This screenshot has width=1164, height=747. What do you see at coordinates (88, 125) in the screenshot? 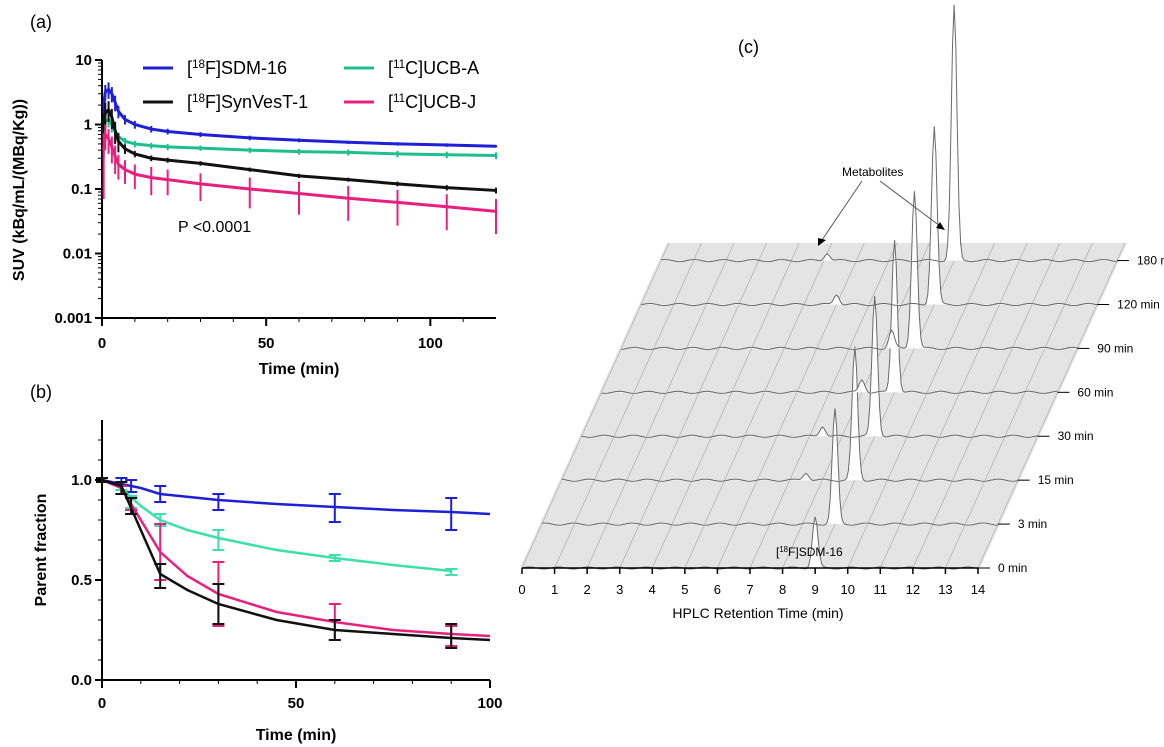
I see `a-y-tick-label: 1` at bounding box center [88, 125].